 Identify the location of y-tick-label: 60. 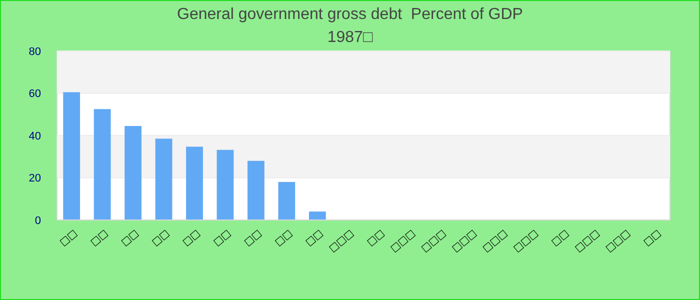
(34, 94).